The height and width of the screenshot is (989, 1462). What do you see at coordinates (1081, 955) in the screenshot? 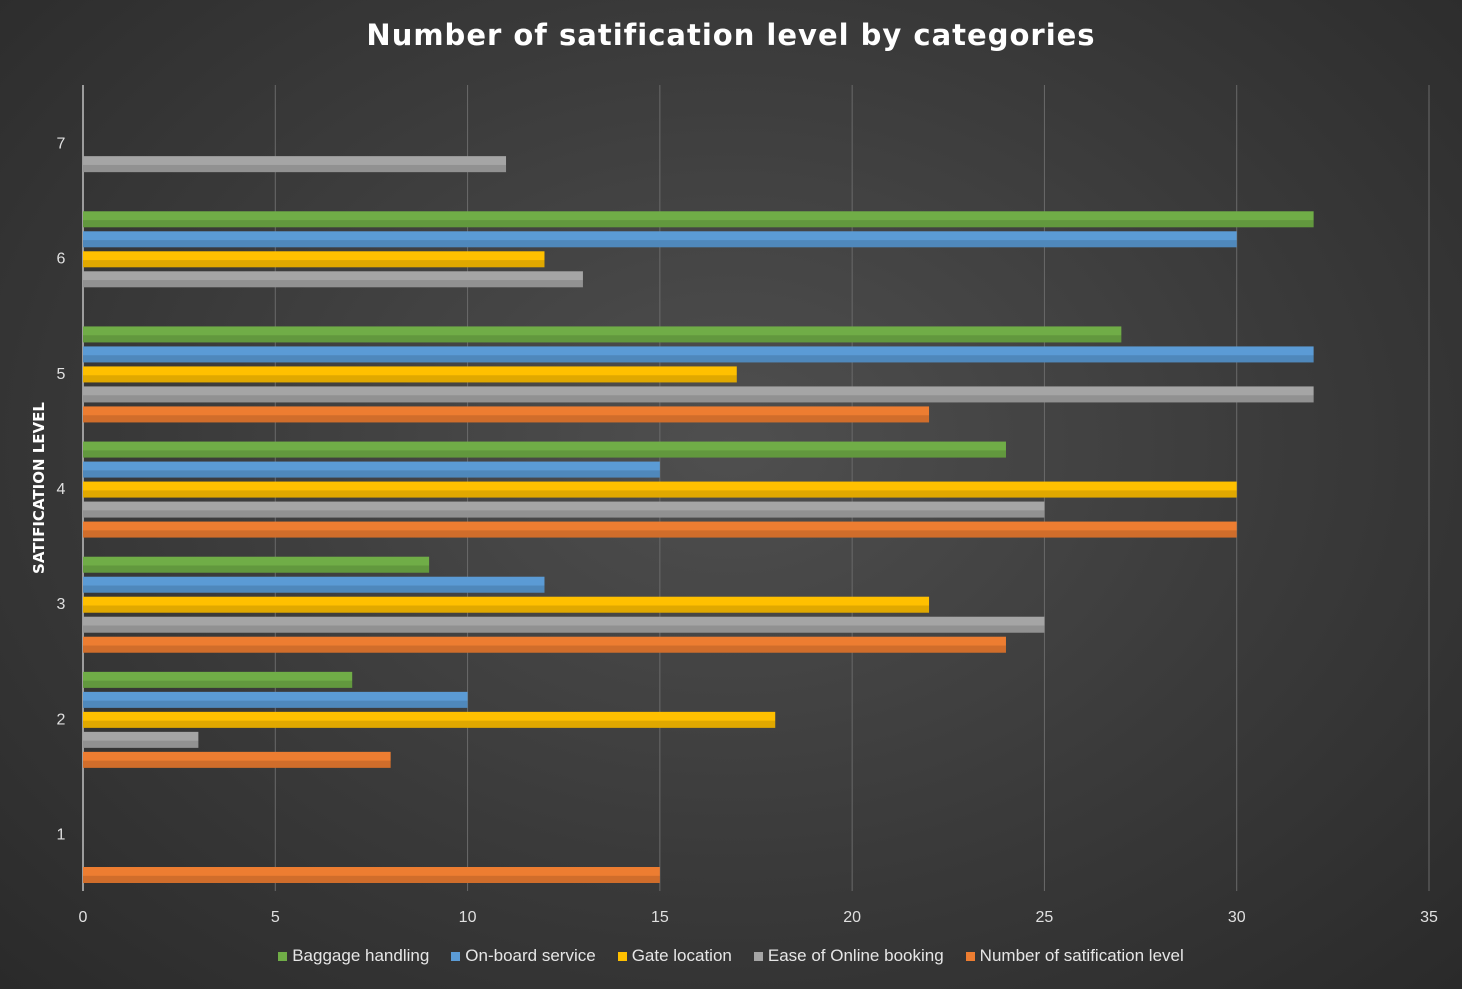
I see `legend-label: Number of satification level` at bounding box center [1081, 955].